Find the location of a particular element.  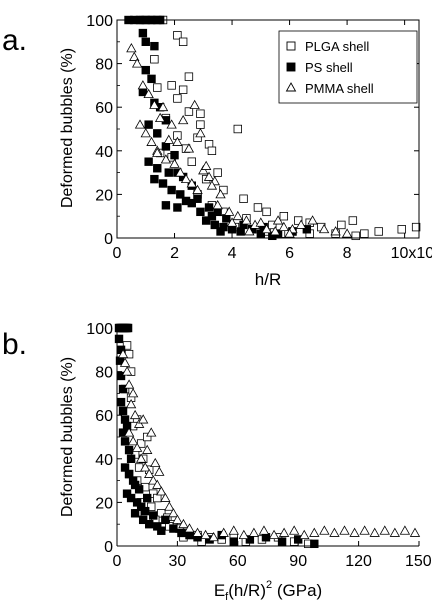

panel-a-ytick-label: 0 is located at coordinates (108, 239).